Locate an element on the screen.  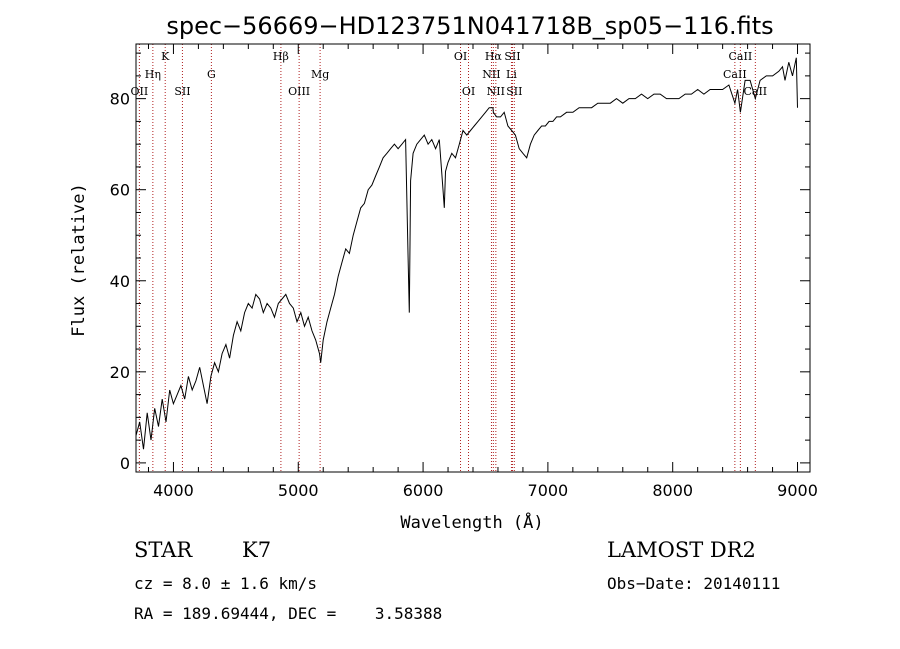
line-label-17: CaII is located at coordinates (741, 56).